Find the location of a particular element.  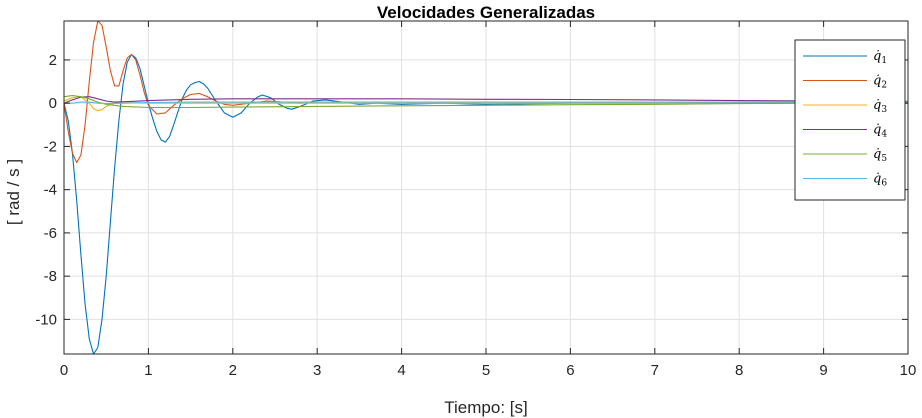

x-tick-label: 1 is located at coordinates (148, 370).